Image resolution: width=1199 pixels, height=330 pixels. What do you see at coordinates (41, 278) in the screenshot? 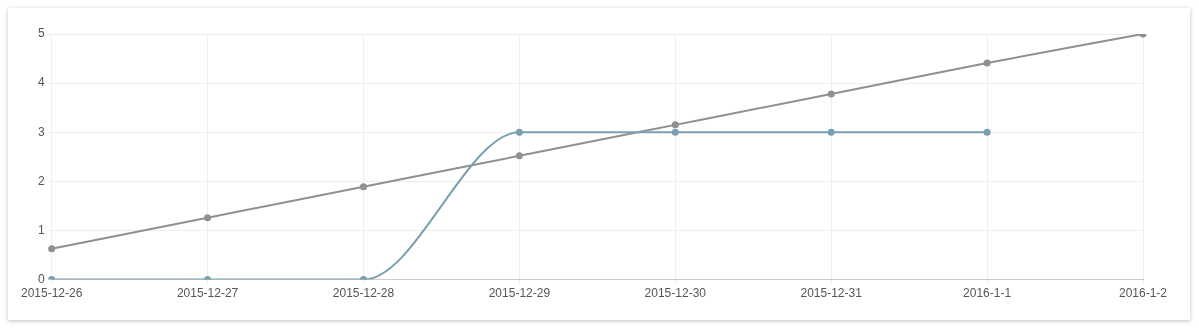
I see `y-tick-label: 0` at bounding box center [41, 278].